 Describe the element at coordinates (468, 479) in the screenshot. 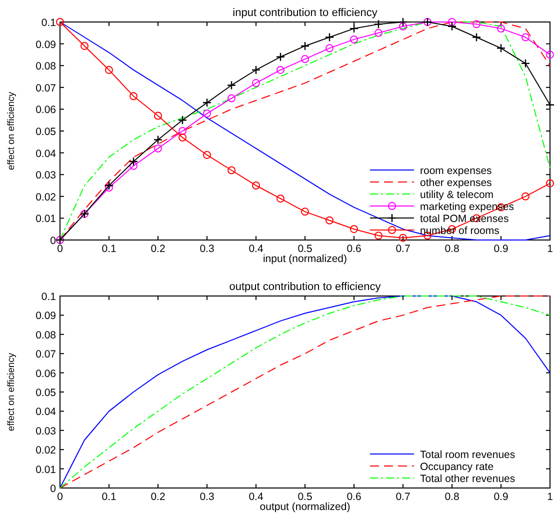

I see `legend-label: Total other revenues` at that location.